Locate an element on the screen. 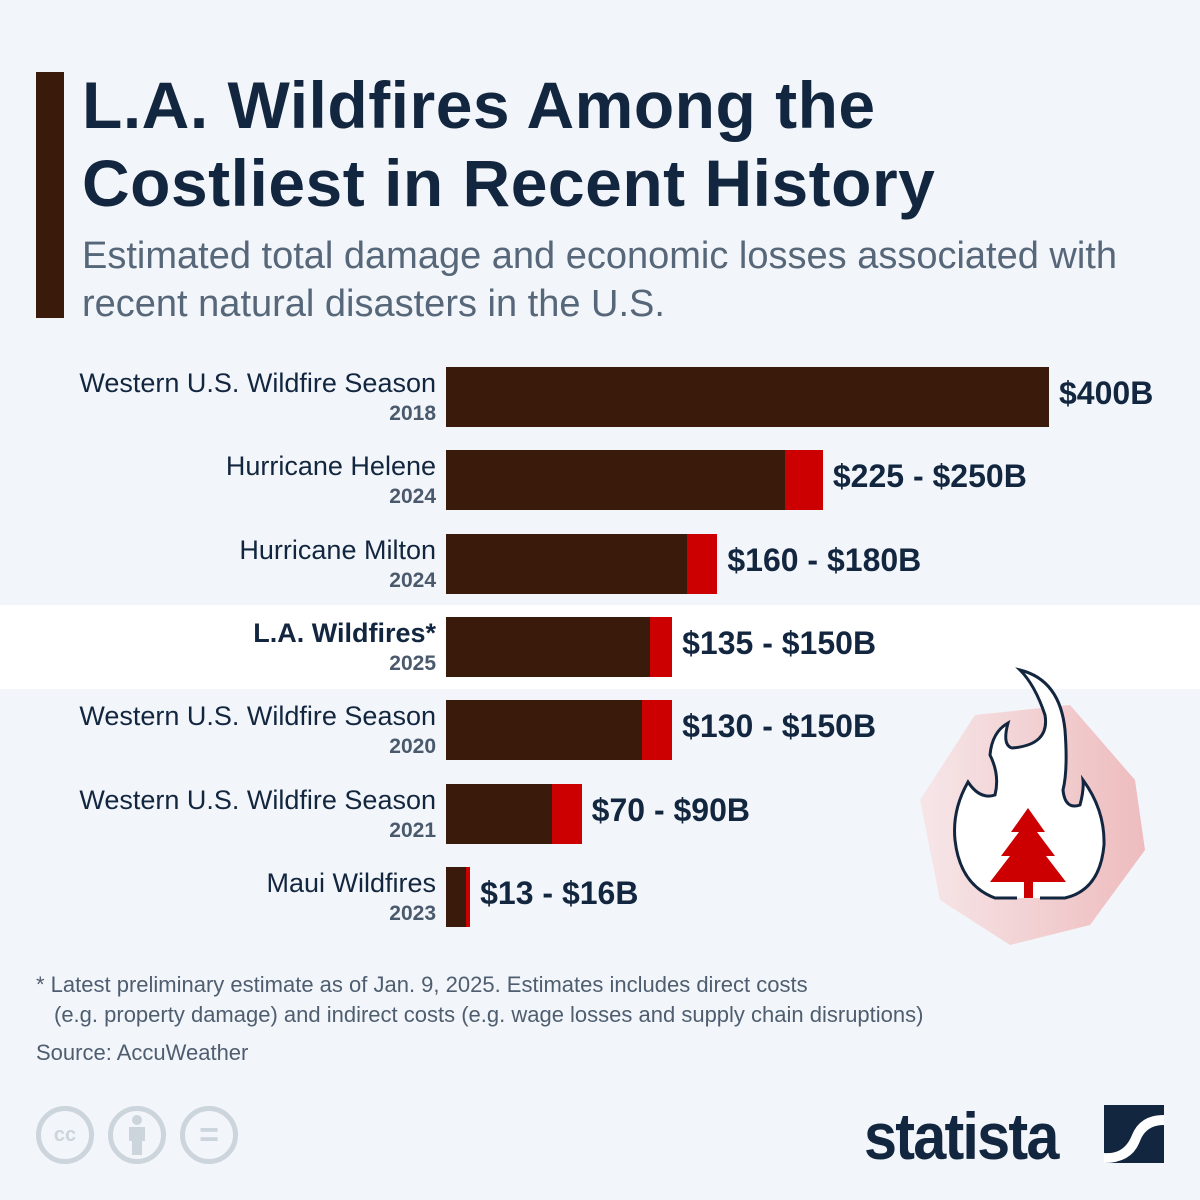  fire-tree-icon is located at coordinates (1032, 806).